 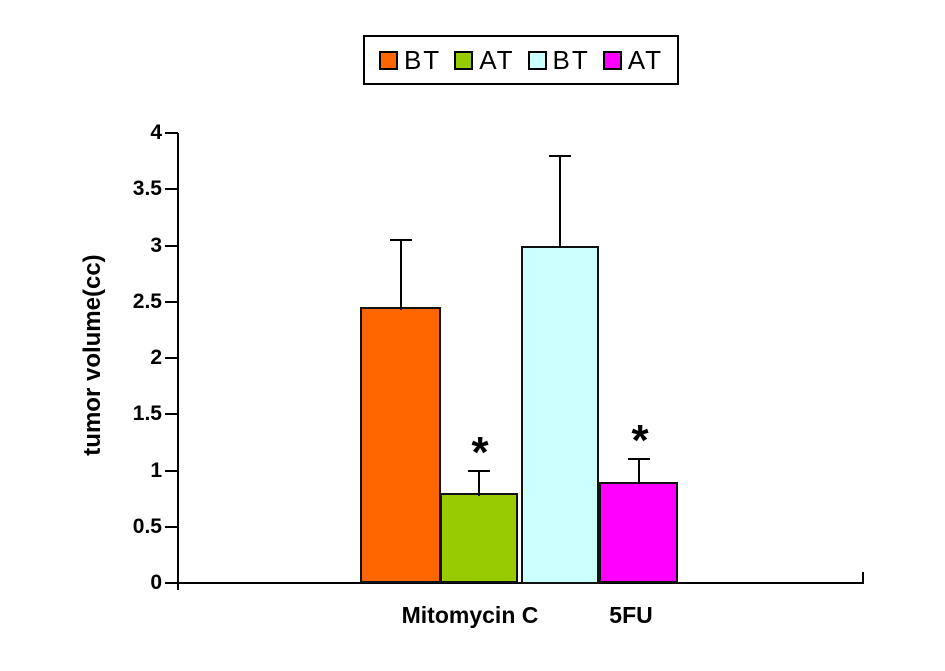 What do you see at coordinates (156, 470) in the screenshot?
I see `y-tick-label: 1` at bounding box center [156, 470].